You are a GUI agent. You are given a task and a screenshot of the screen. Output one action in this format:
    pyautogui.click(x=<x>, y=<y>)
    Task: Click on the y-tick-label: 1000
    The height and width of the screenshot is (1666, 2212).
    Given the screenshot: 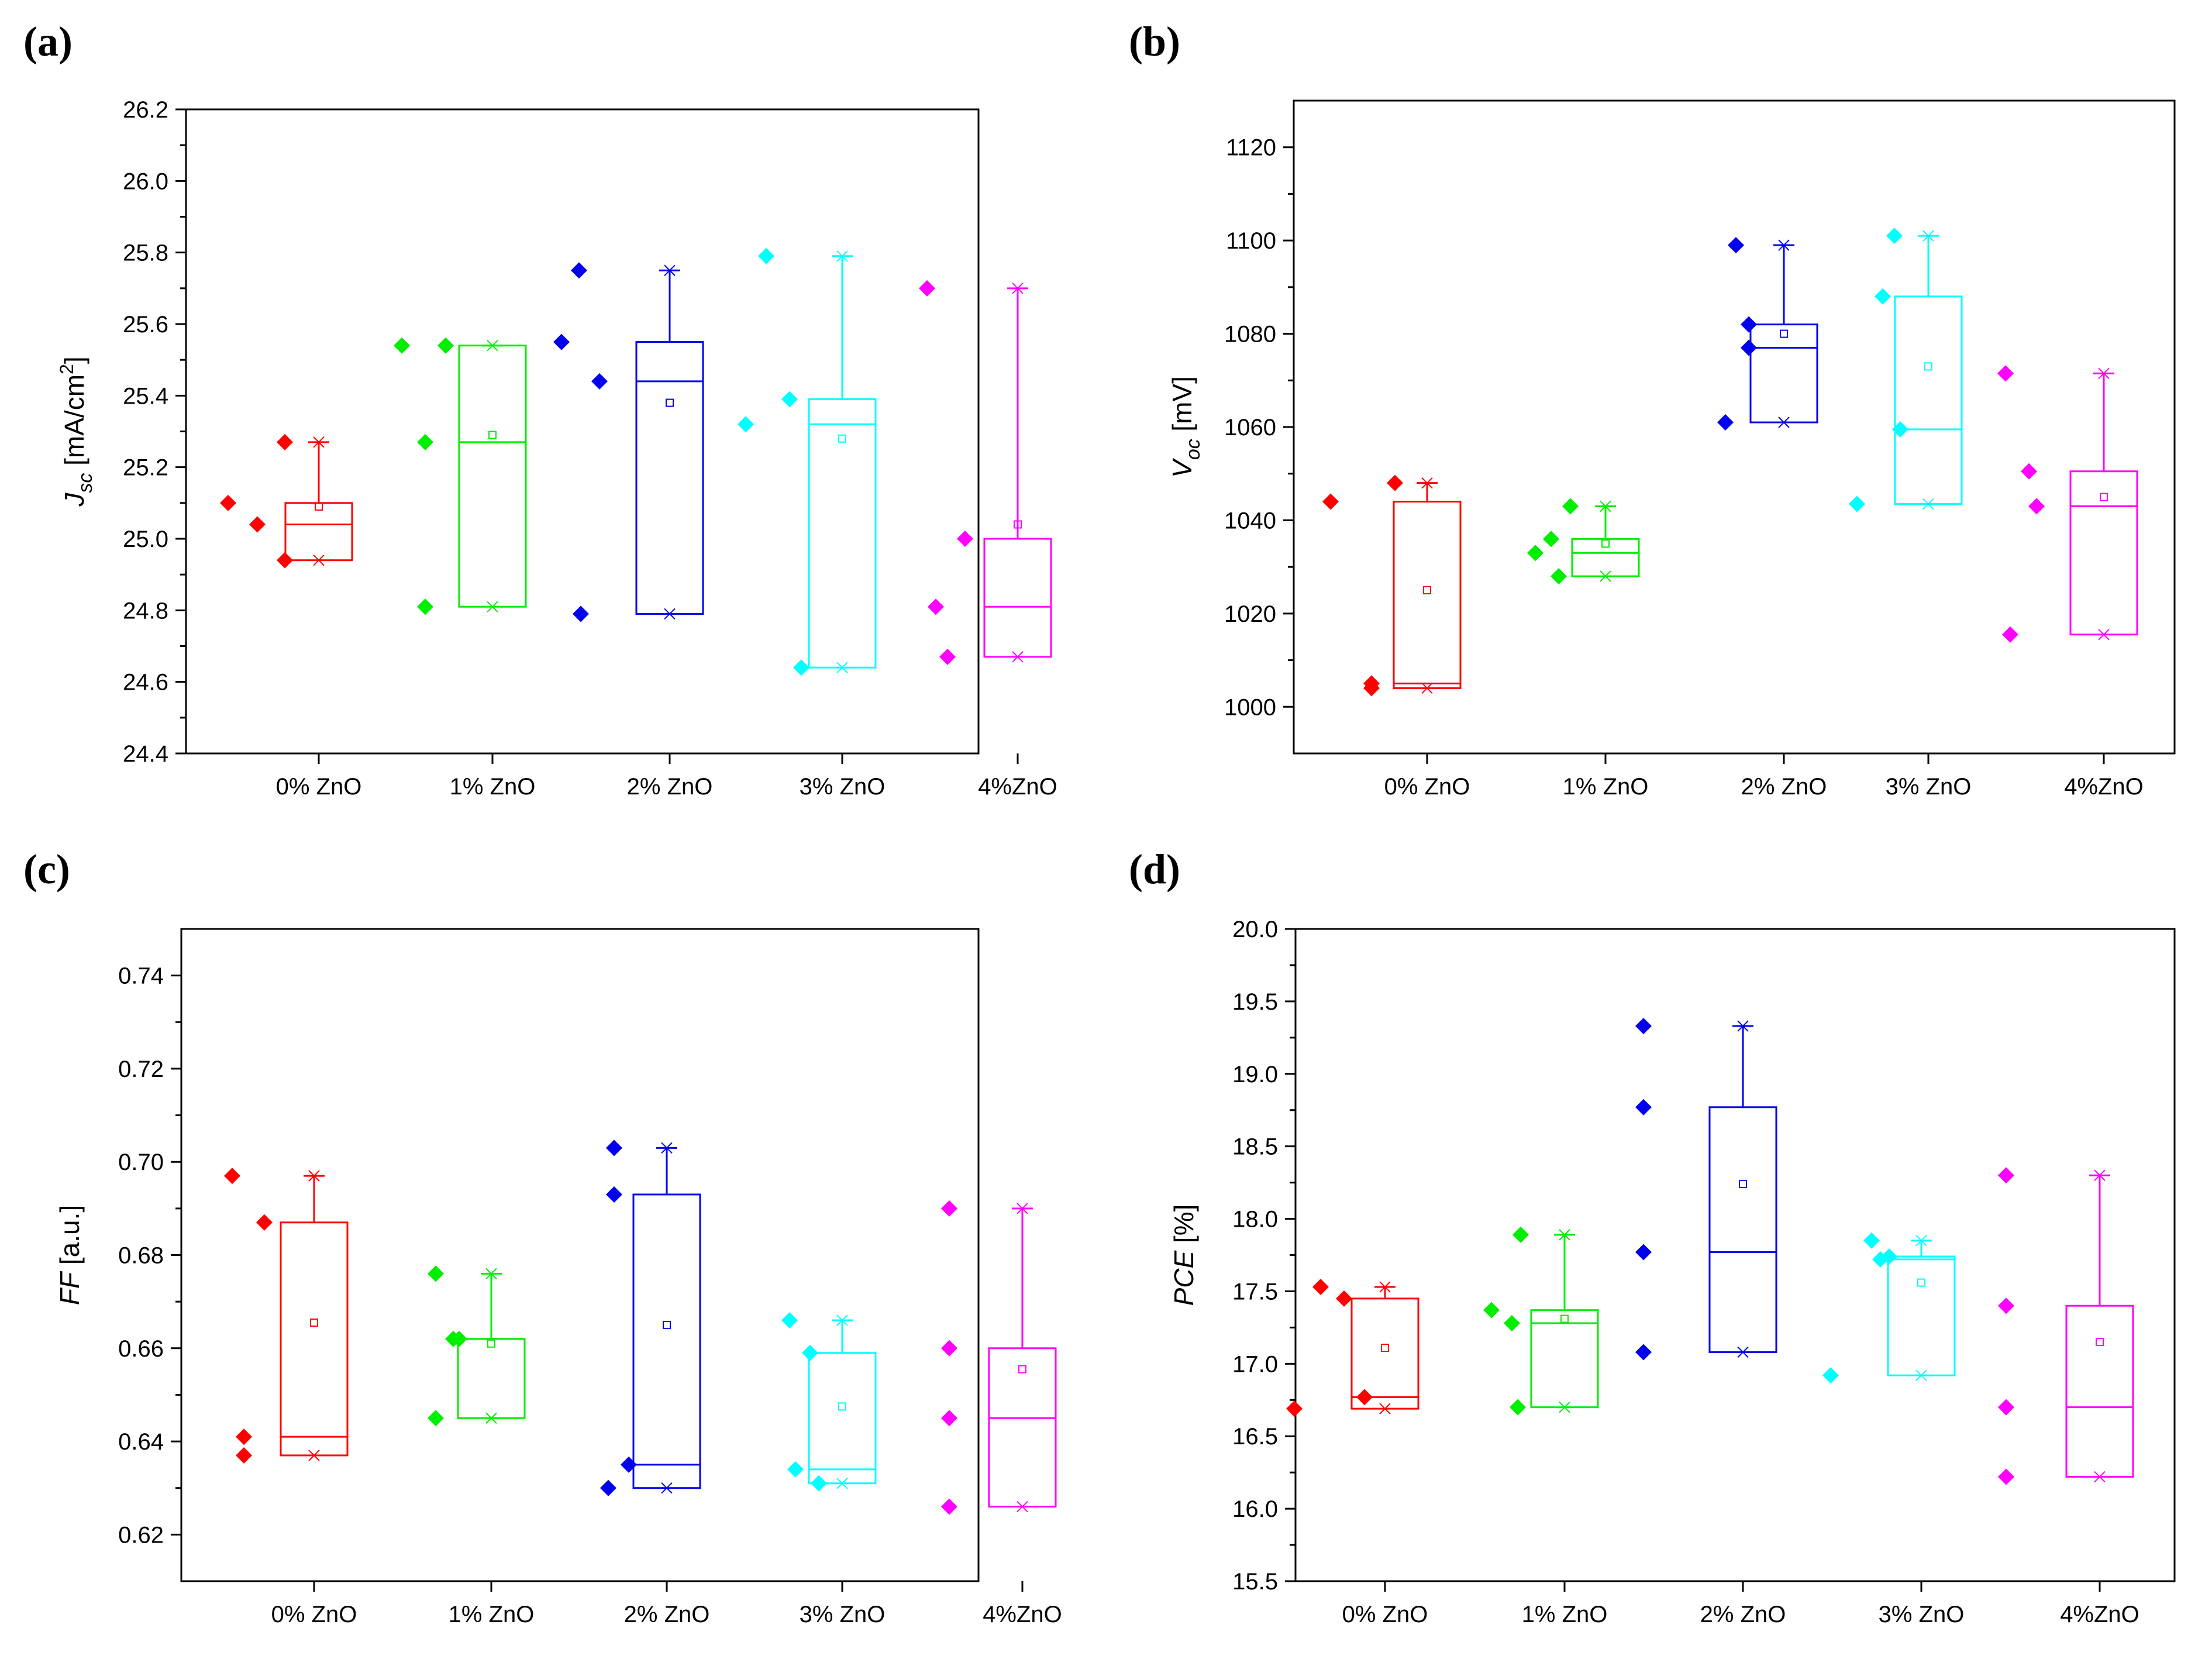 What is the action you would take?
    pyautogui.click(x=1250, y=707)
    